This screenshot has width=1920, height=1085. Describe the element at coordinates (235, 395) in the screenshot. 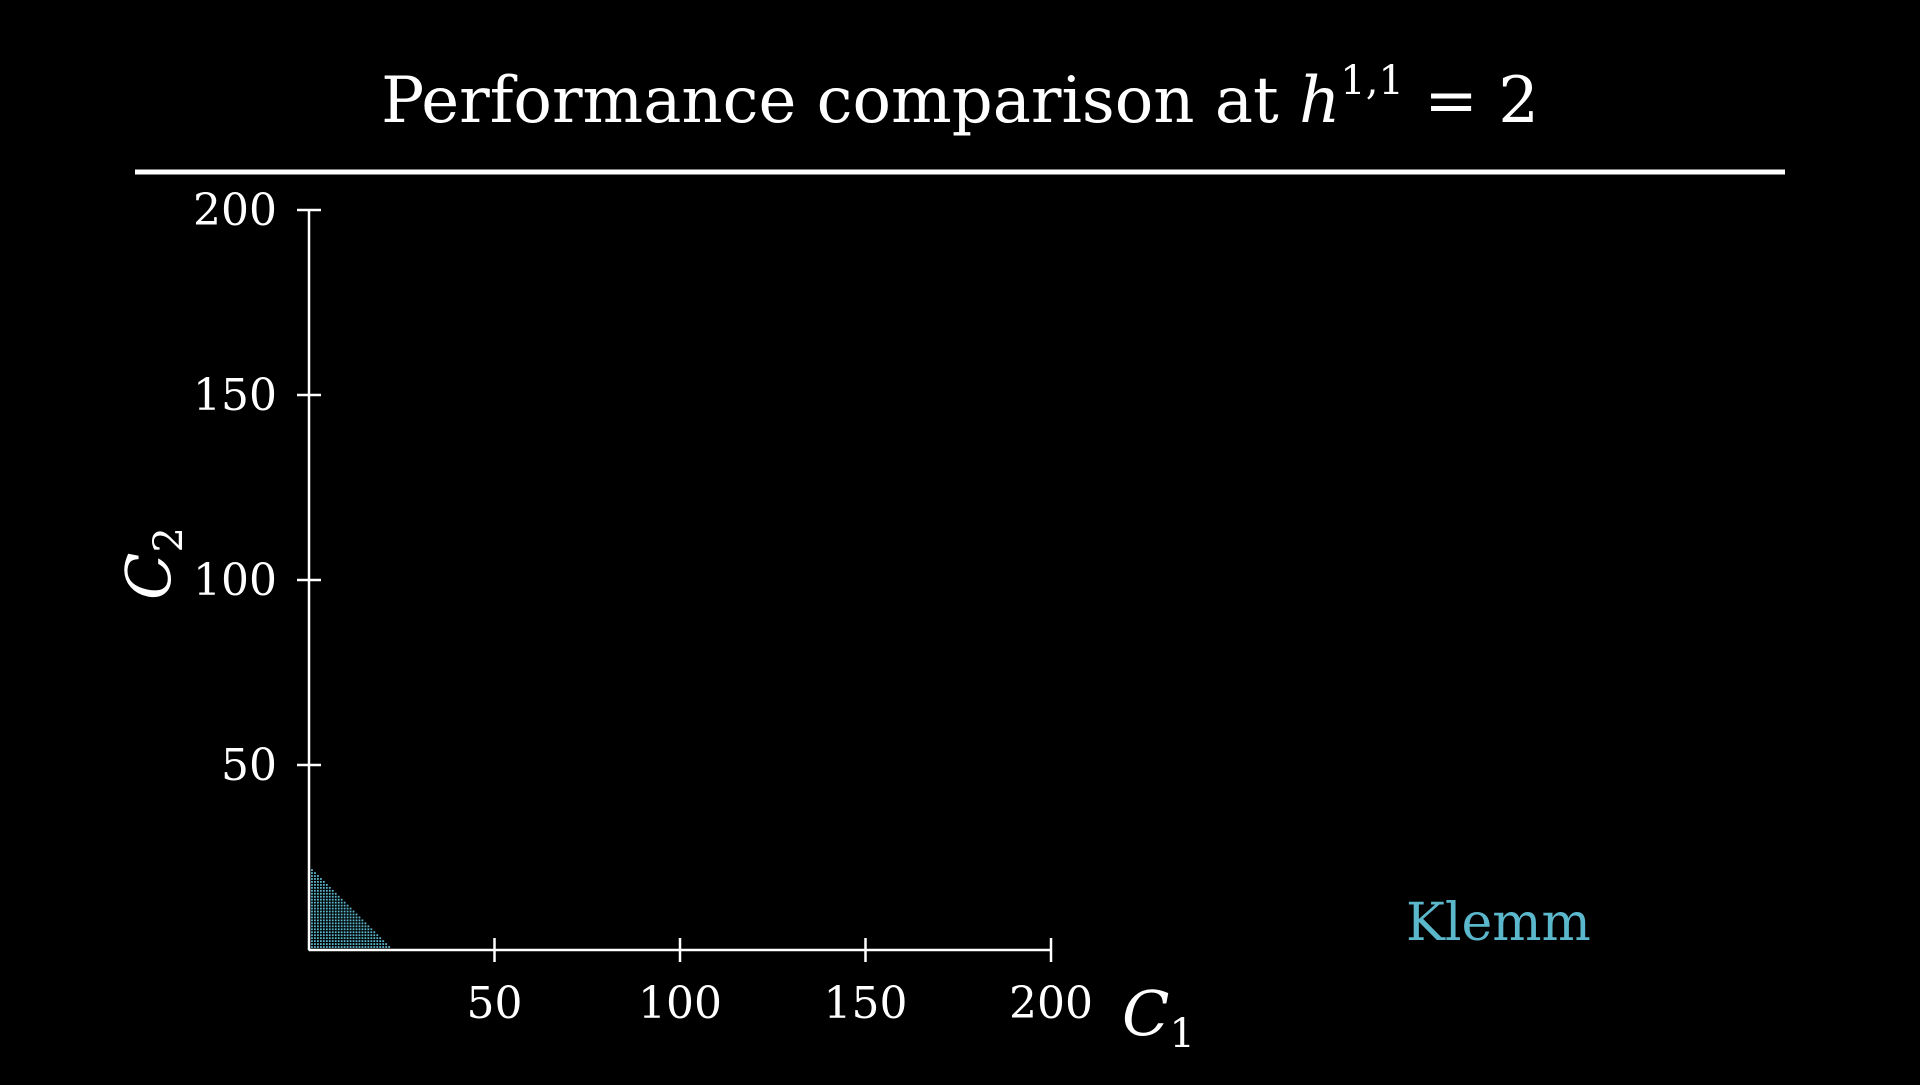

I see `y-tick-label: 150` at that location.